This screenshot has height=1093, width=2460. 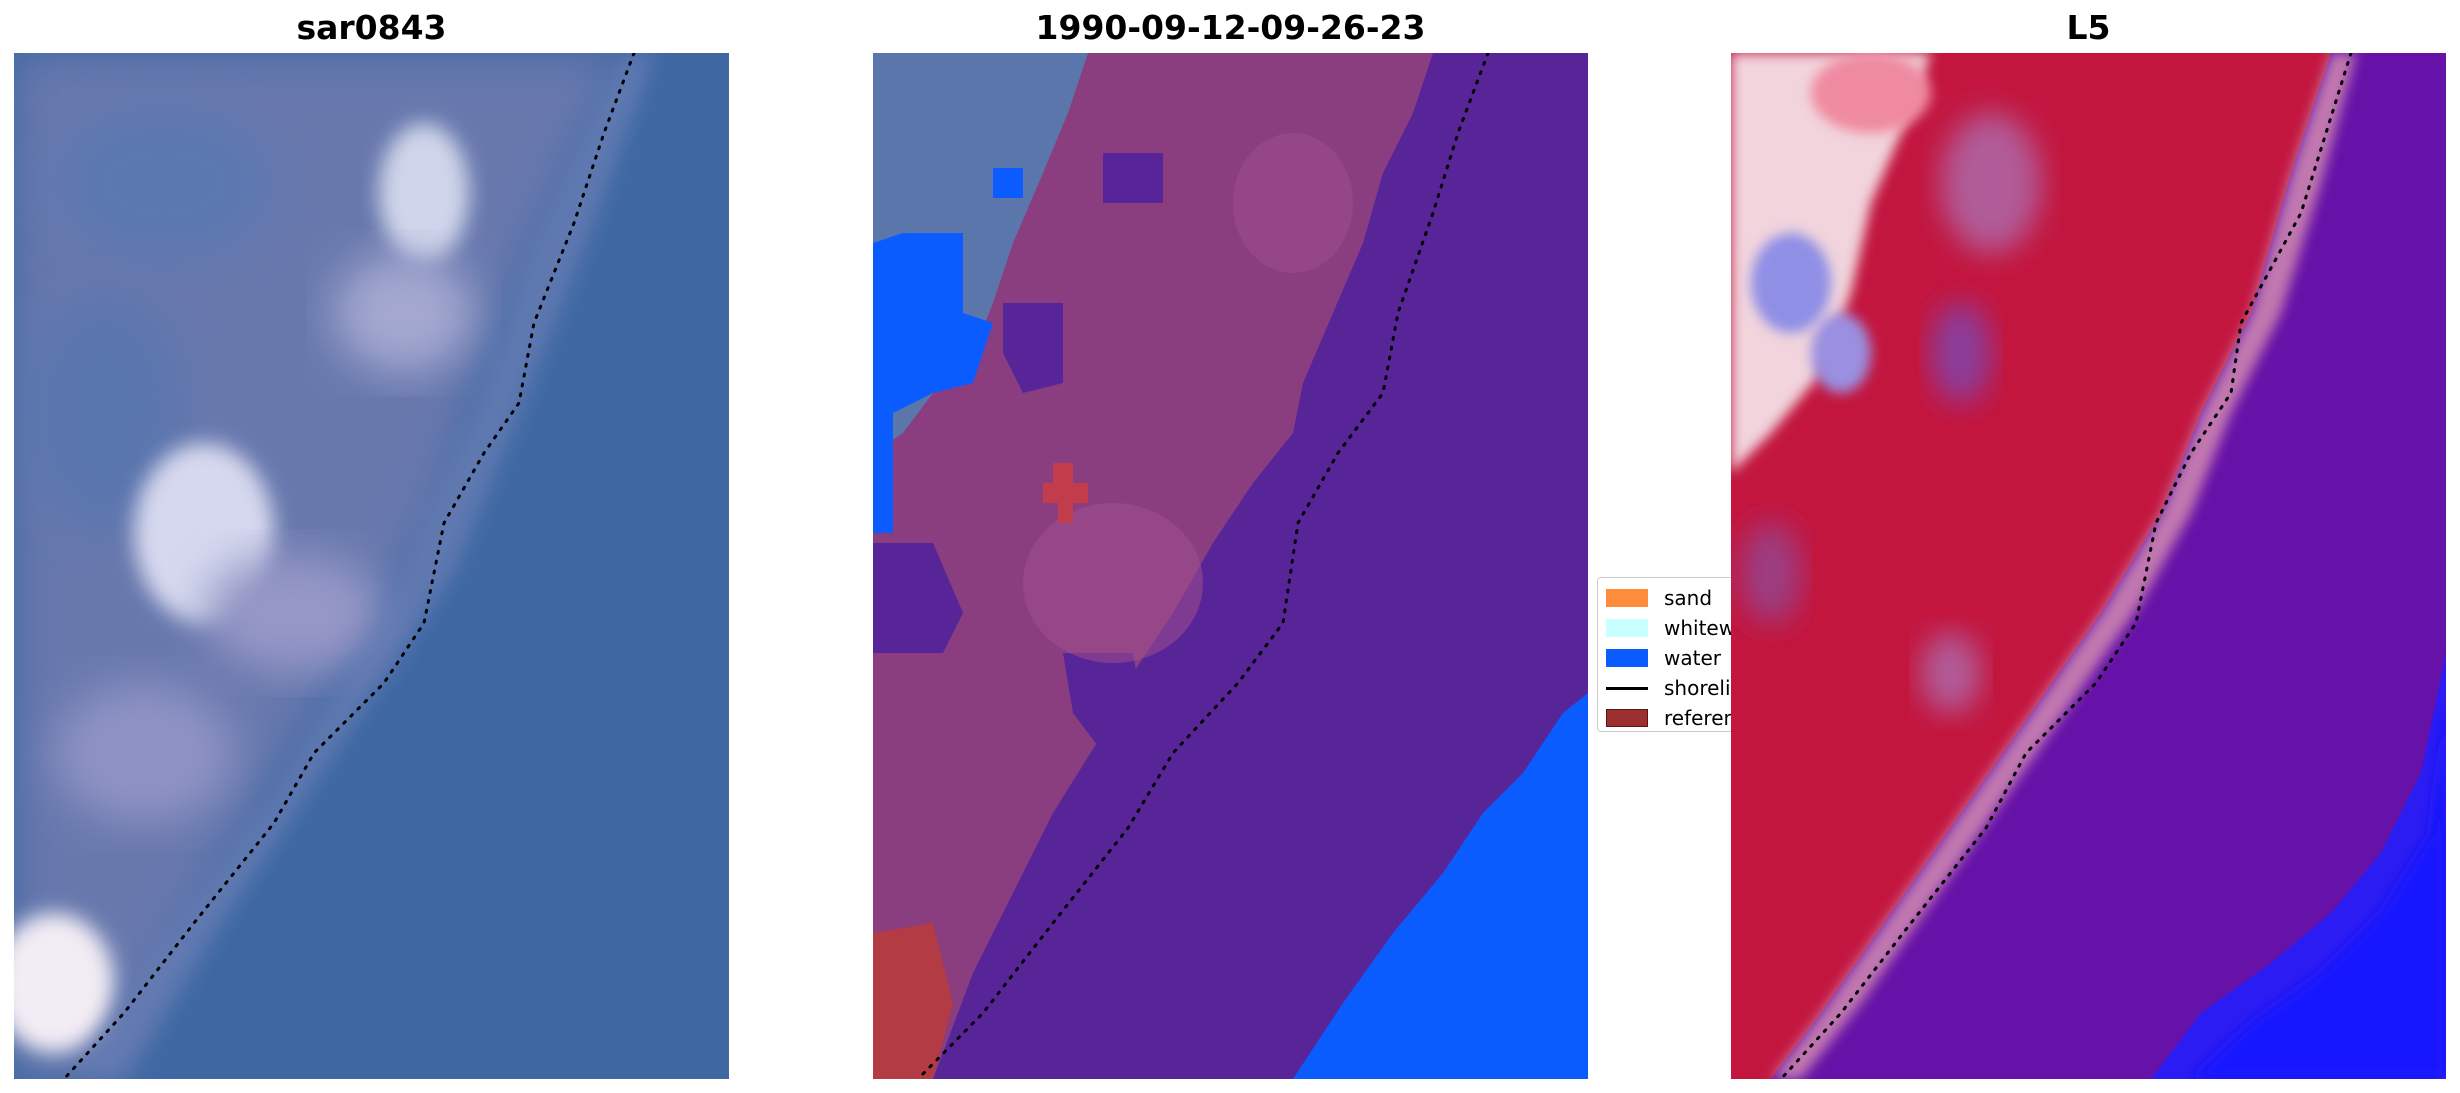 What do you see at coordinates (1676, 628) in the screenshot?
I see `legend-item-whitewater: whitewater` at bounding box center [1676, 628].